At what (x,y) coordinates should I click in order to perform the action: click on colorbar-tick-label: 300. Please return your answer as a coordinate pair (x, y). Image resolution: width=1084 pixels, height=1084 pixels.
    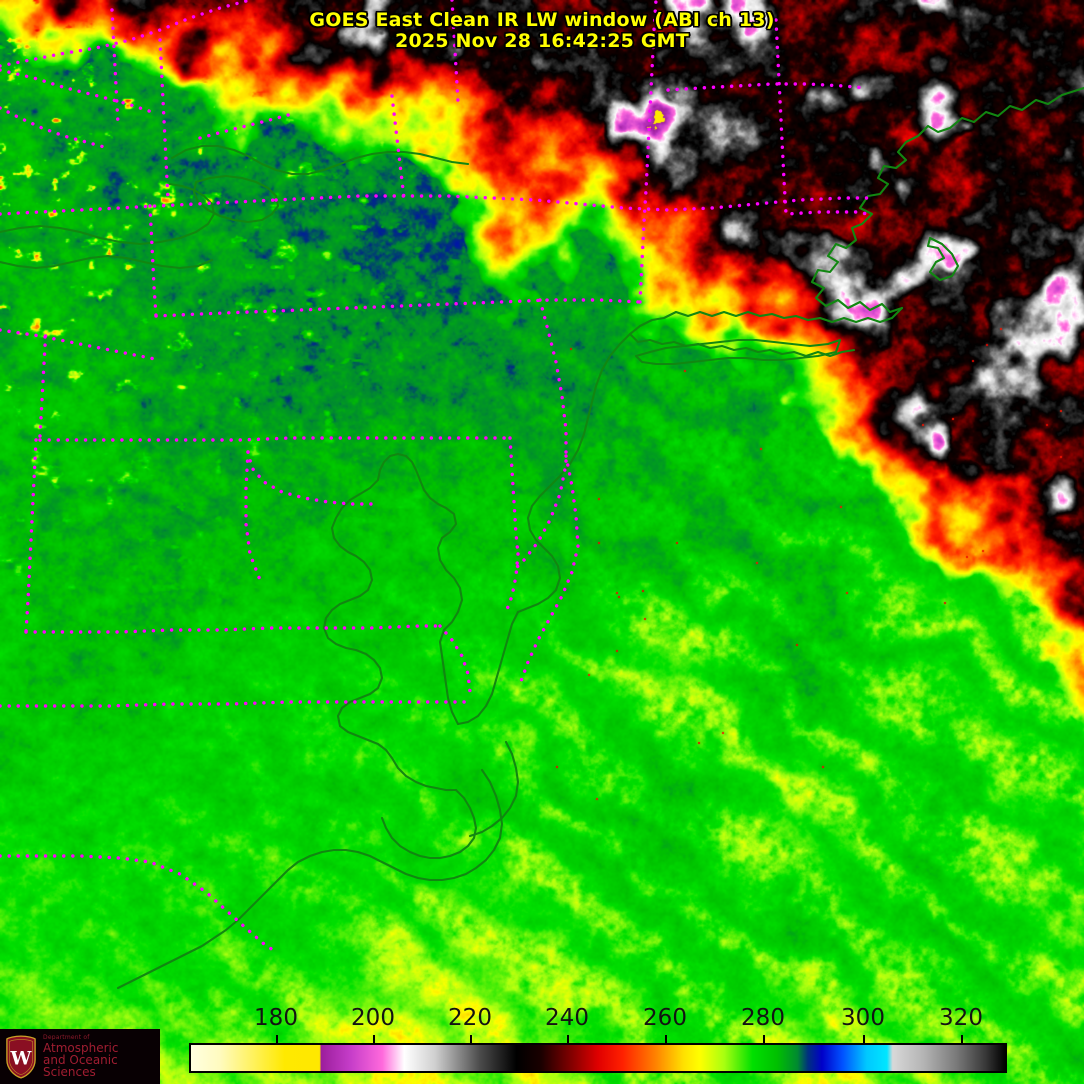
    Looking at the image, I should click on (863, 1018).